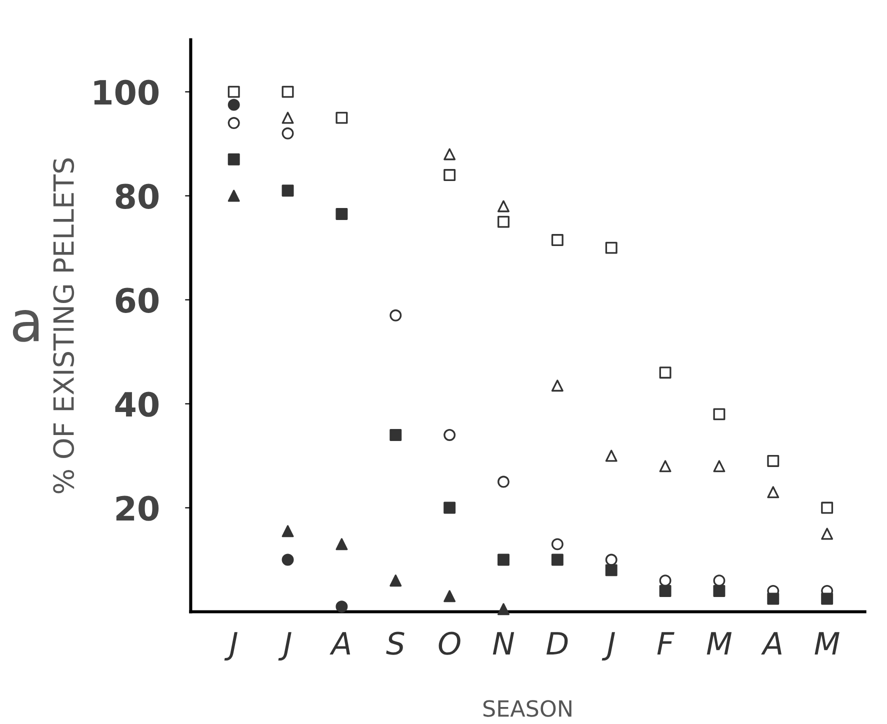 This screenshot has height=724, width=887. Describe the element at coordinates (137, 508) in the screenshot. I see `y-tick-label: 20` at that location.